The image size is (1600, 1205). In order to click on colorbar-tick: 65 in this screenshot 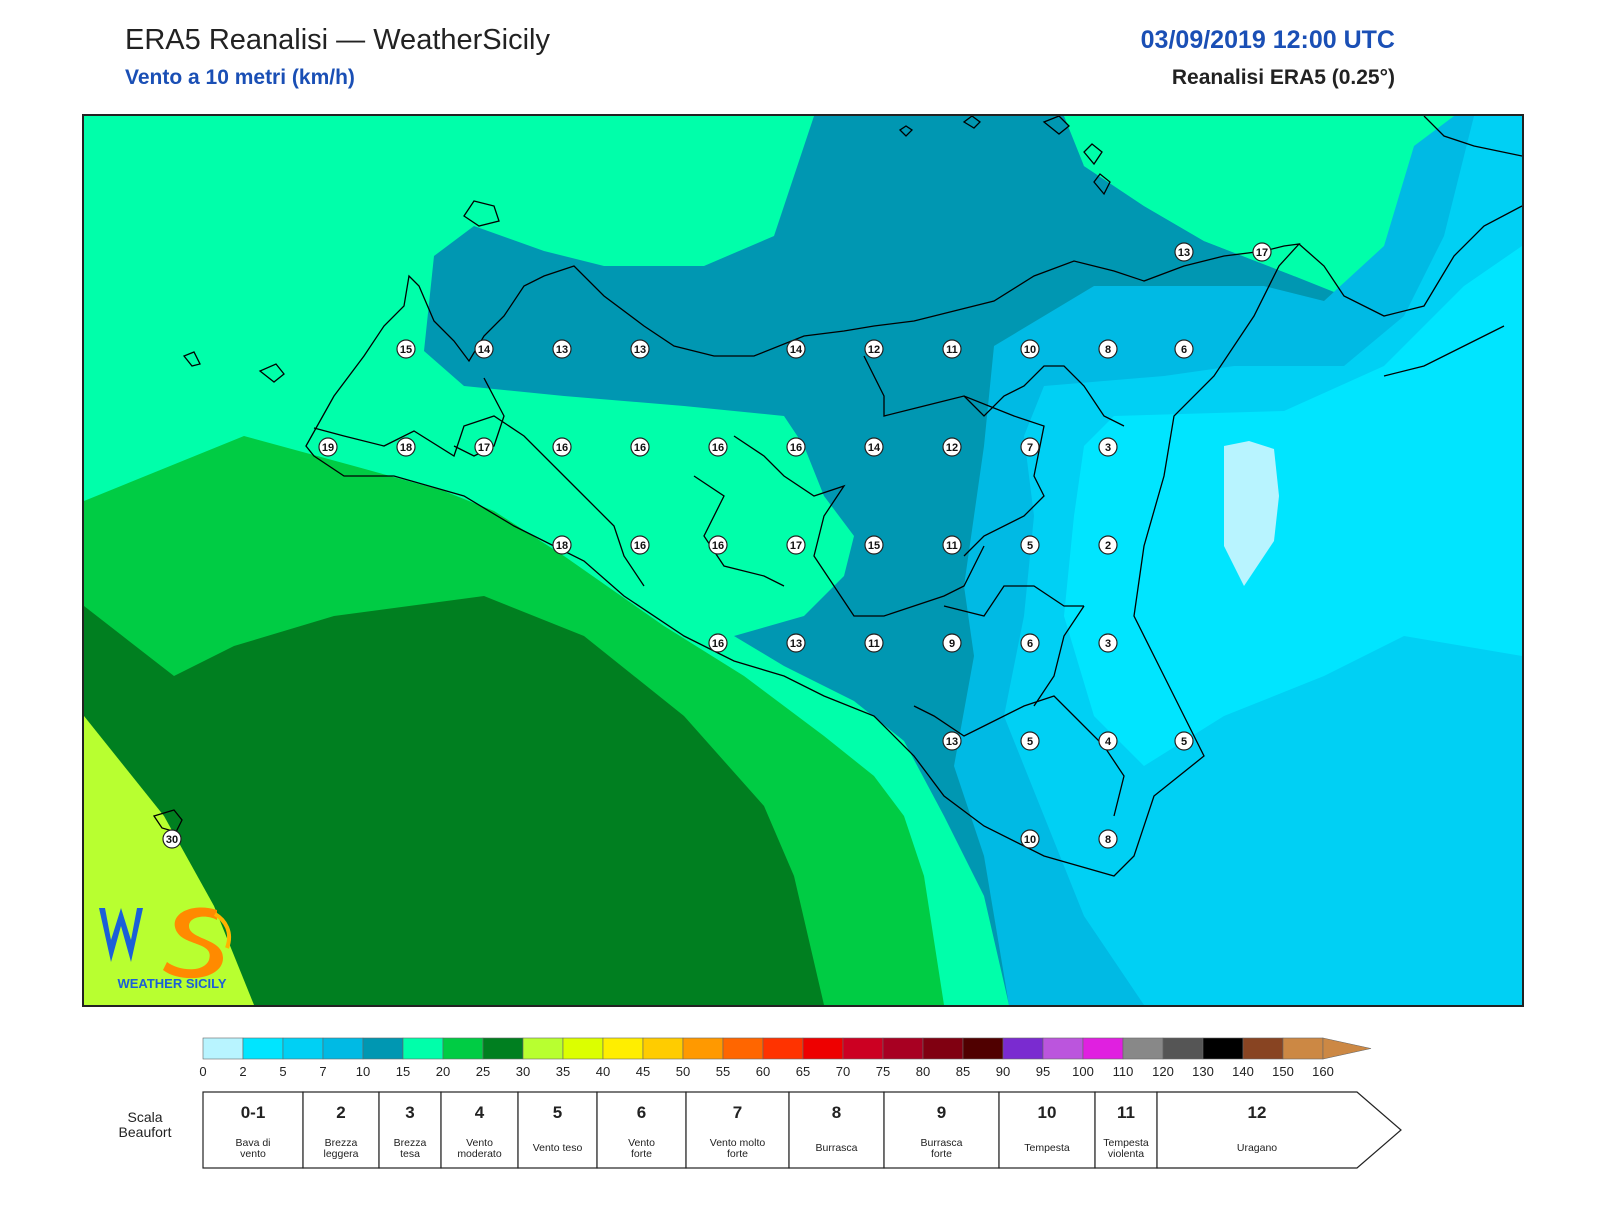, I will do `click(803, 1071)`.